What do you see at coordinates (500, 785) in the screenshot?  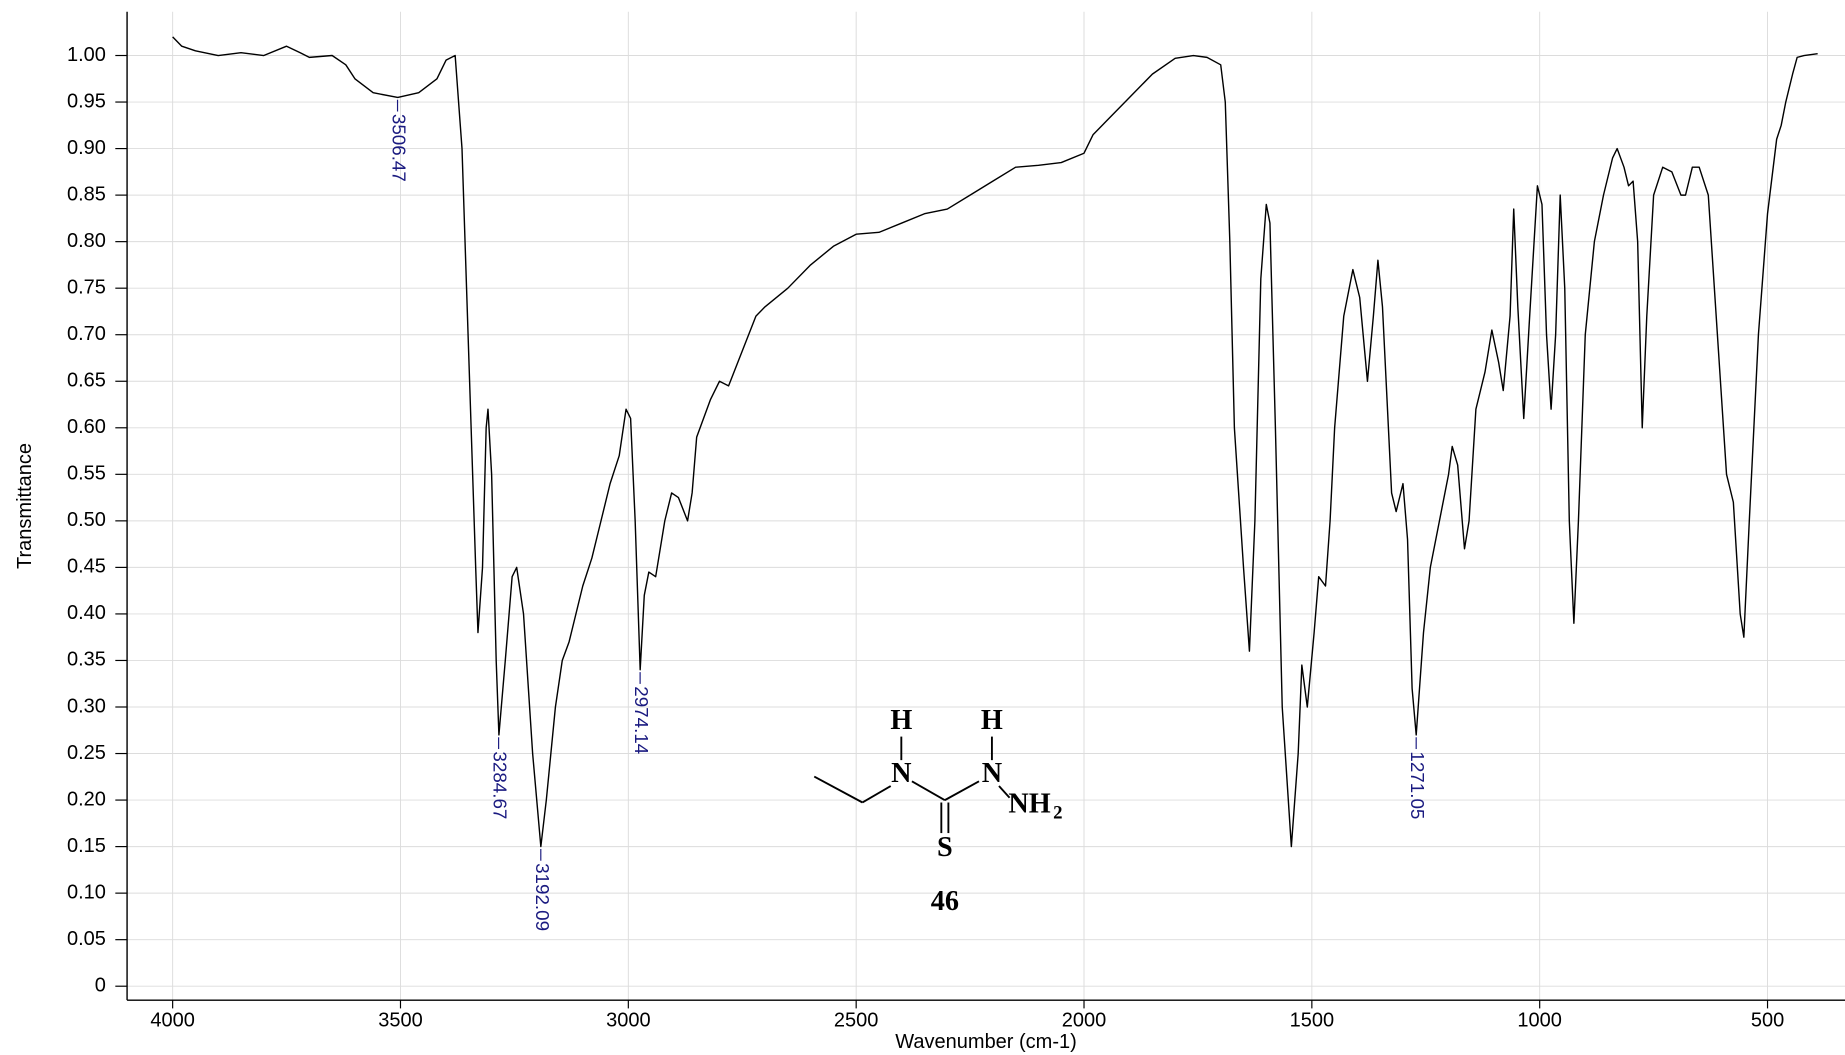 I see `annotation-label: 3284.67` at bounding box center [500, 785].